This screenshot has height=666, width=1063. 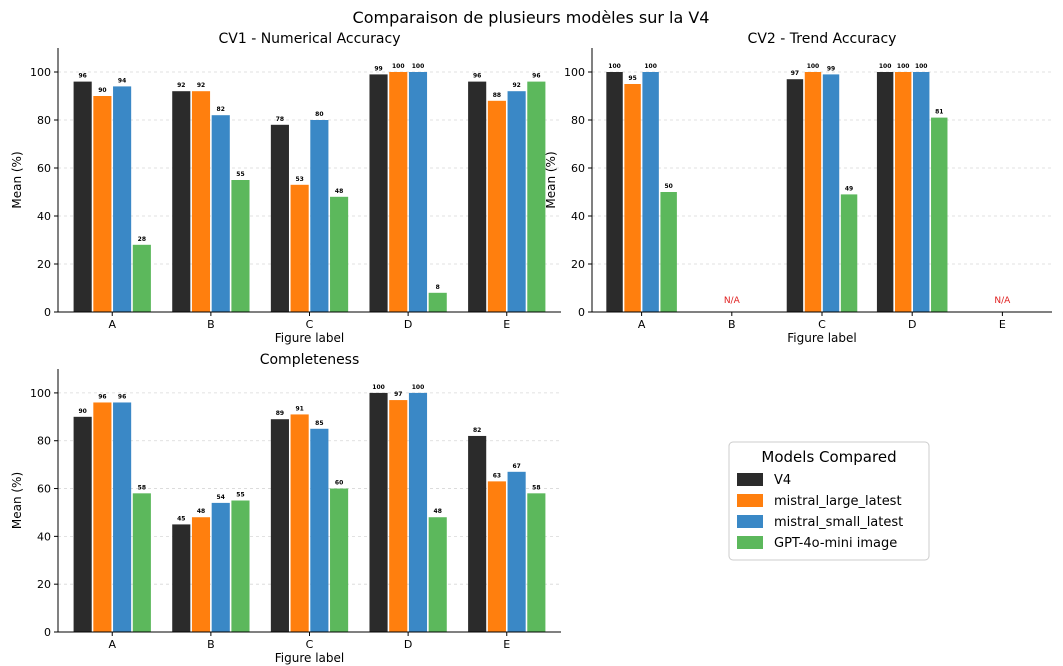 What do you see at coordinates (310, 360) in the screenshot?
I see `subplot-title: Completeness` at bounding box center [310, 360].